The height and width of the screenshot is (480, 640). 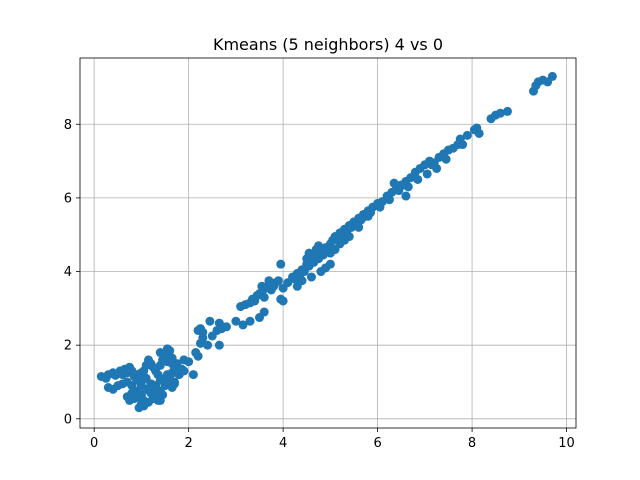 What do you see at coordinates (332, 439) in the screenshot?
I see `x-axis-ticks: 0 2 4 6 8 10` at bounding box center [332, 439].